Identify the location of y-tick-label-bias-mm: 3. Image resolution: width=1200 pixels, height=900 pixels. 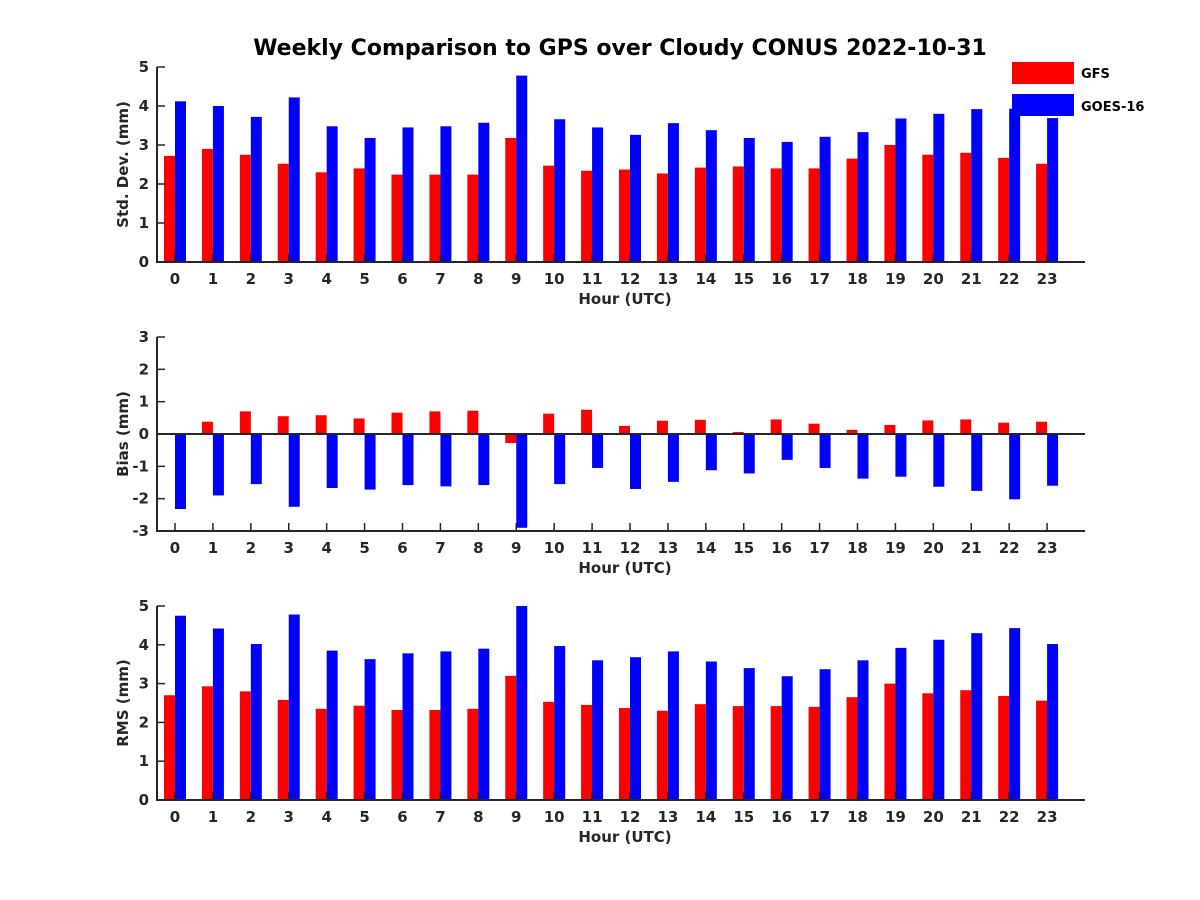
(144, 337).